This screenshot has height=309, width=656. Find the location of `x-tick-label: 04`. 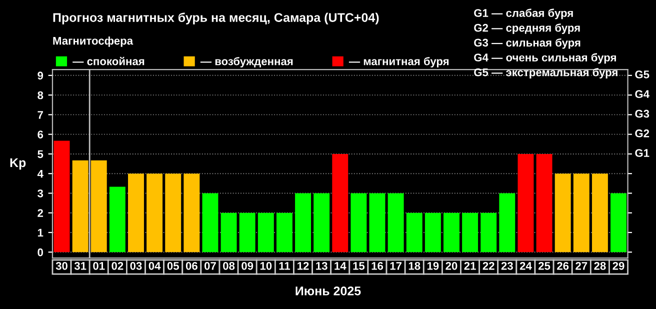

x-tick-label: 04 is located at coordinates (154, 266).